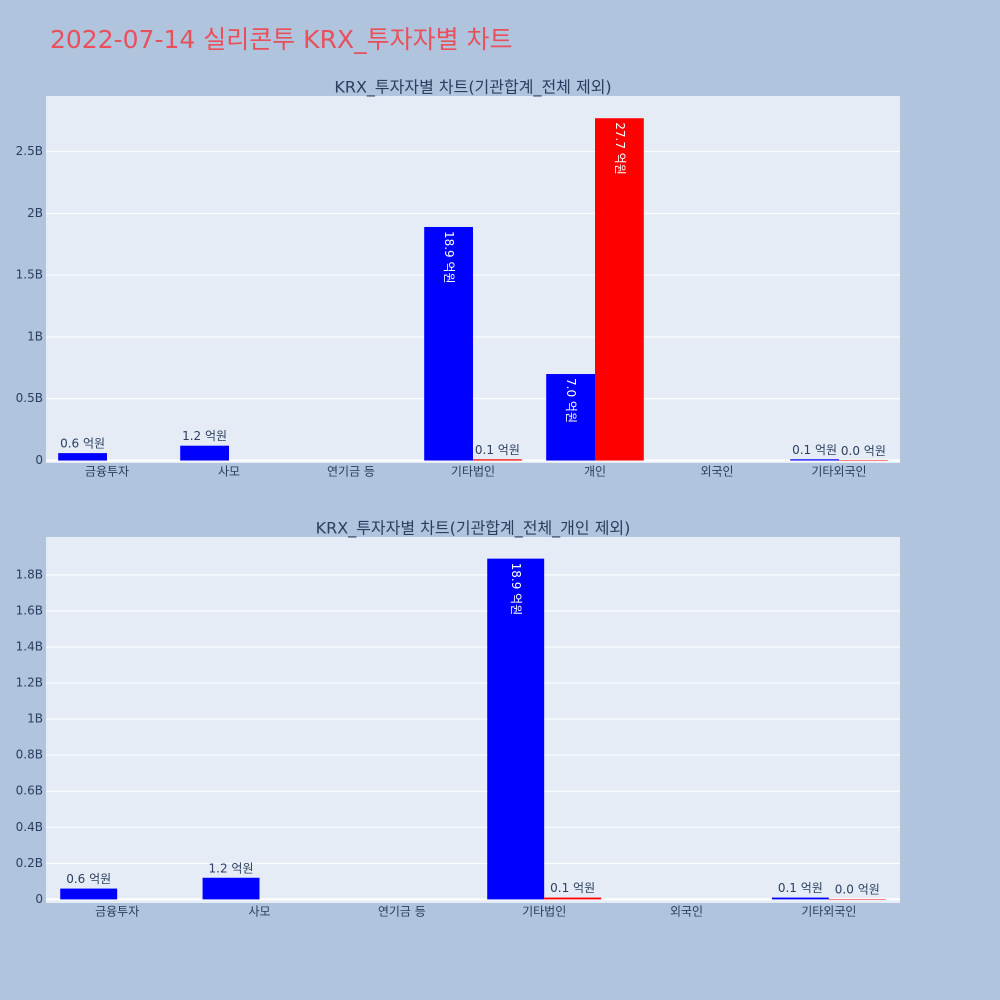 The height and width of the screenshot is (1000, 1000). Describe the element at coordinates (29, 791) in the screenshot. I see `y-tick-label: 0.6B` at that location.